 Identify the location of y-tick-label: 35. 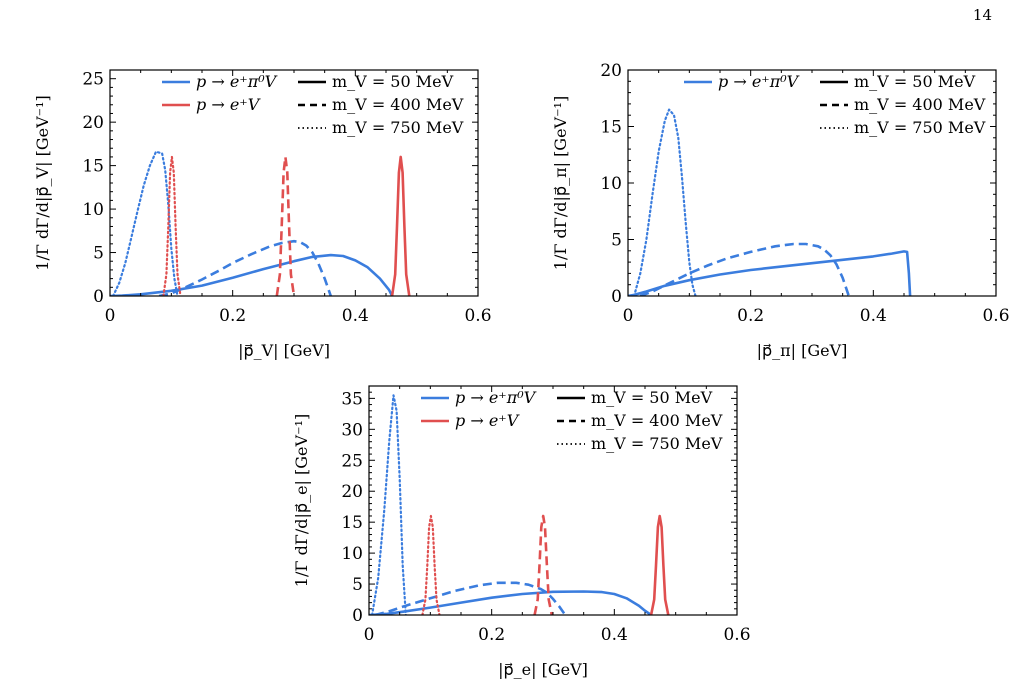
(352, 399).